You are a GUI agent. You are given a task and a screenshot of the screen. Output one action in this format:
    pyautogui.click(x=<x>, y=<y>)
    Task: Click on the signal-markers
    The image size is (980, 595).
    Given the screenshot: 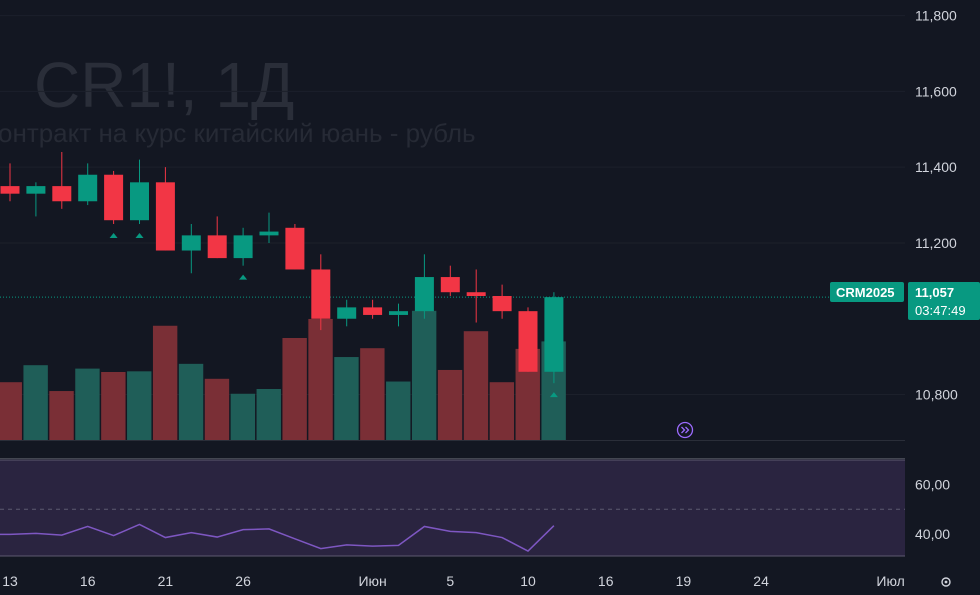 What is the action you would take?
    pyautogui.click(x=333, y=315)
    